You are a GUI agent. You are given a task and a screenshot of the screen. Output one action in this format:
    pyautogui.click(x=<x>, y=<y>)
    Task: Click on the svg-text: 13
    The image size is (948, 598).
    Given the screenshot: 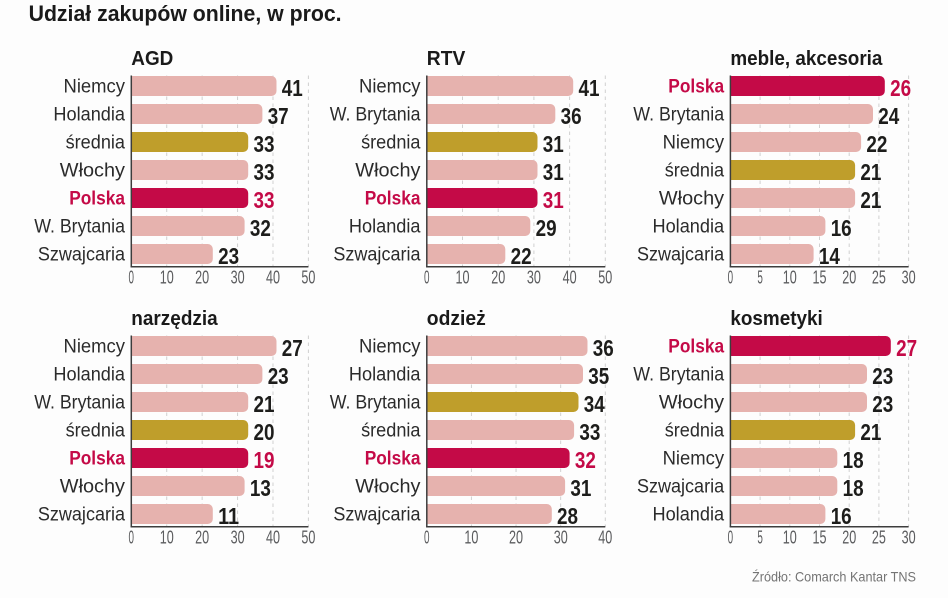 What is the action you would take?
    pyautogui.click(x=260, y=488)
    